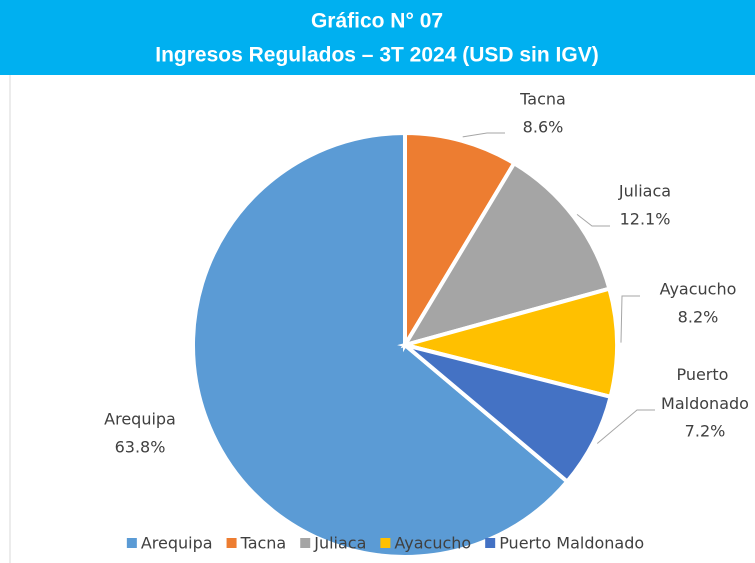  Describe the element at coordinates (698, 317) in the screenshot. I see `data-label-value: 8.2%` at that location.